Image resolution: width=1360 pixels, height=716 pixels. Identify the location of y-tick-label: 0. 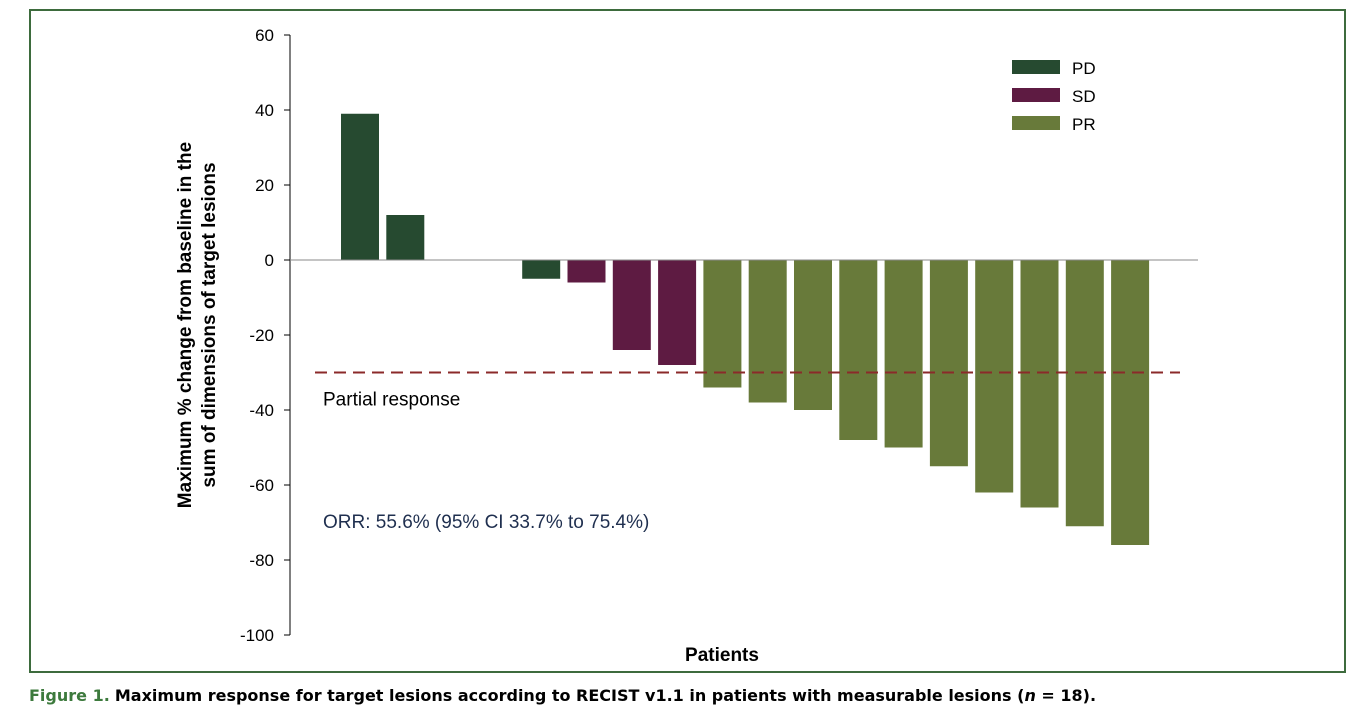
(269, 260).